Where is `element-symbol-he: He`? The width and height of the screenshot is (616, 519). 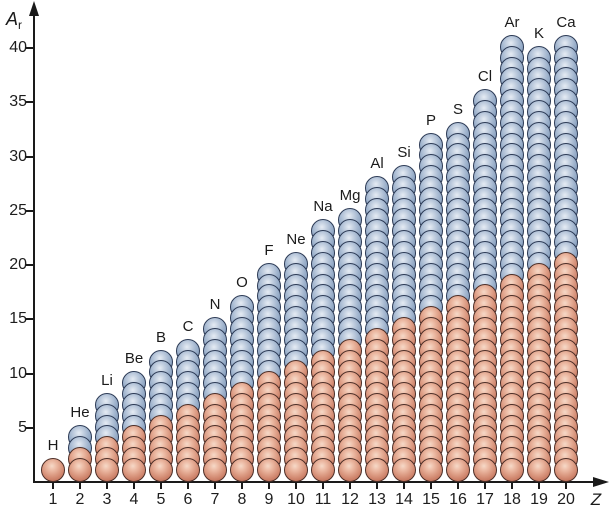
element-symbol-he: He is located at coordinates (80, 413).